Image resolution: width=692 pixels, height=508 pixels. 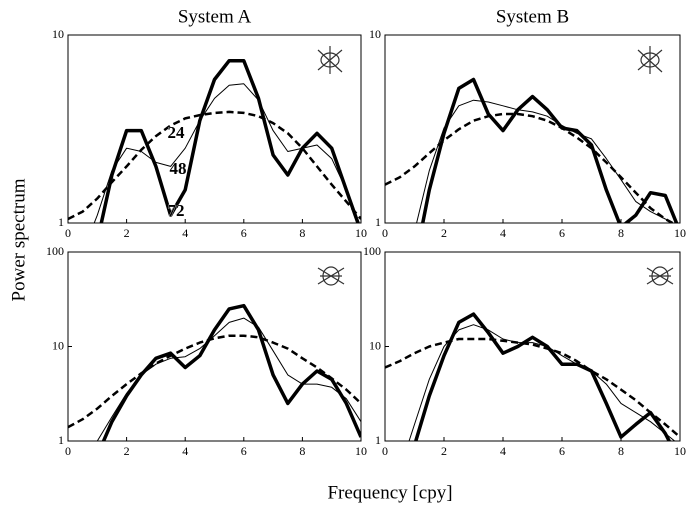 I want to click on panel-title: System A, so click(x=215, y=16).